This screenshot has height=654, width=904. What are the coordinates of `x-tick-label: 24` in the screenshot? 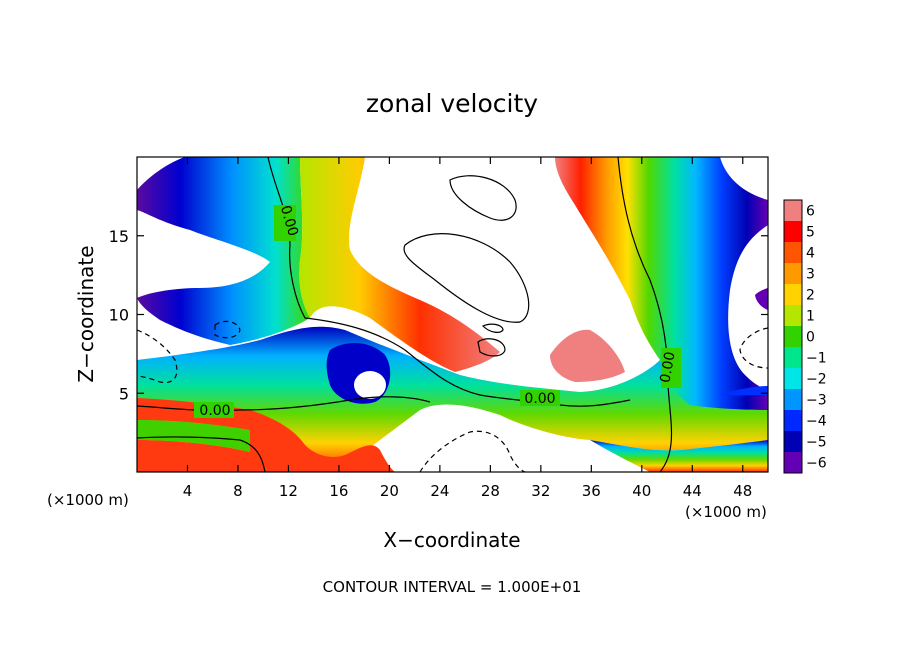 It's located at (439, 491).